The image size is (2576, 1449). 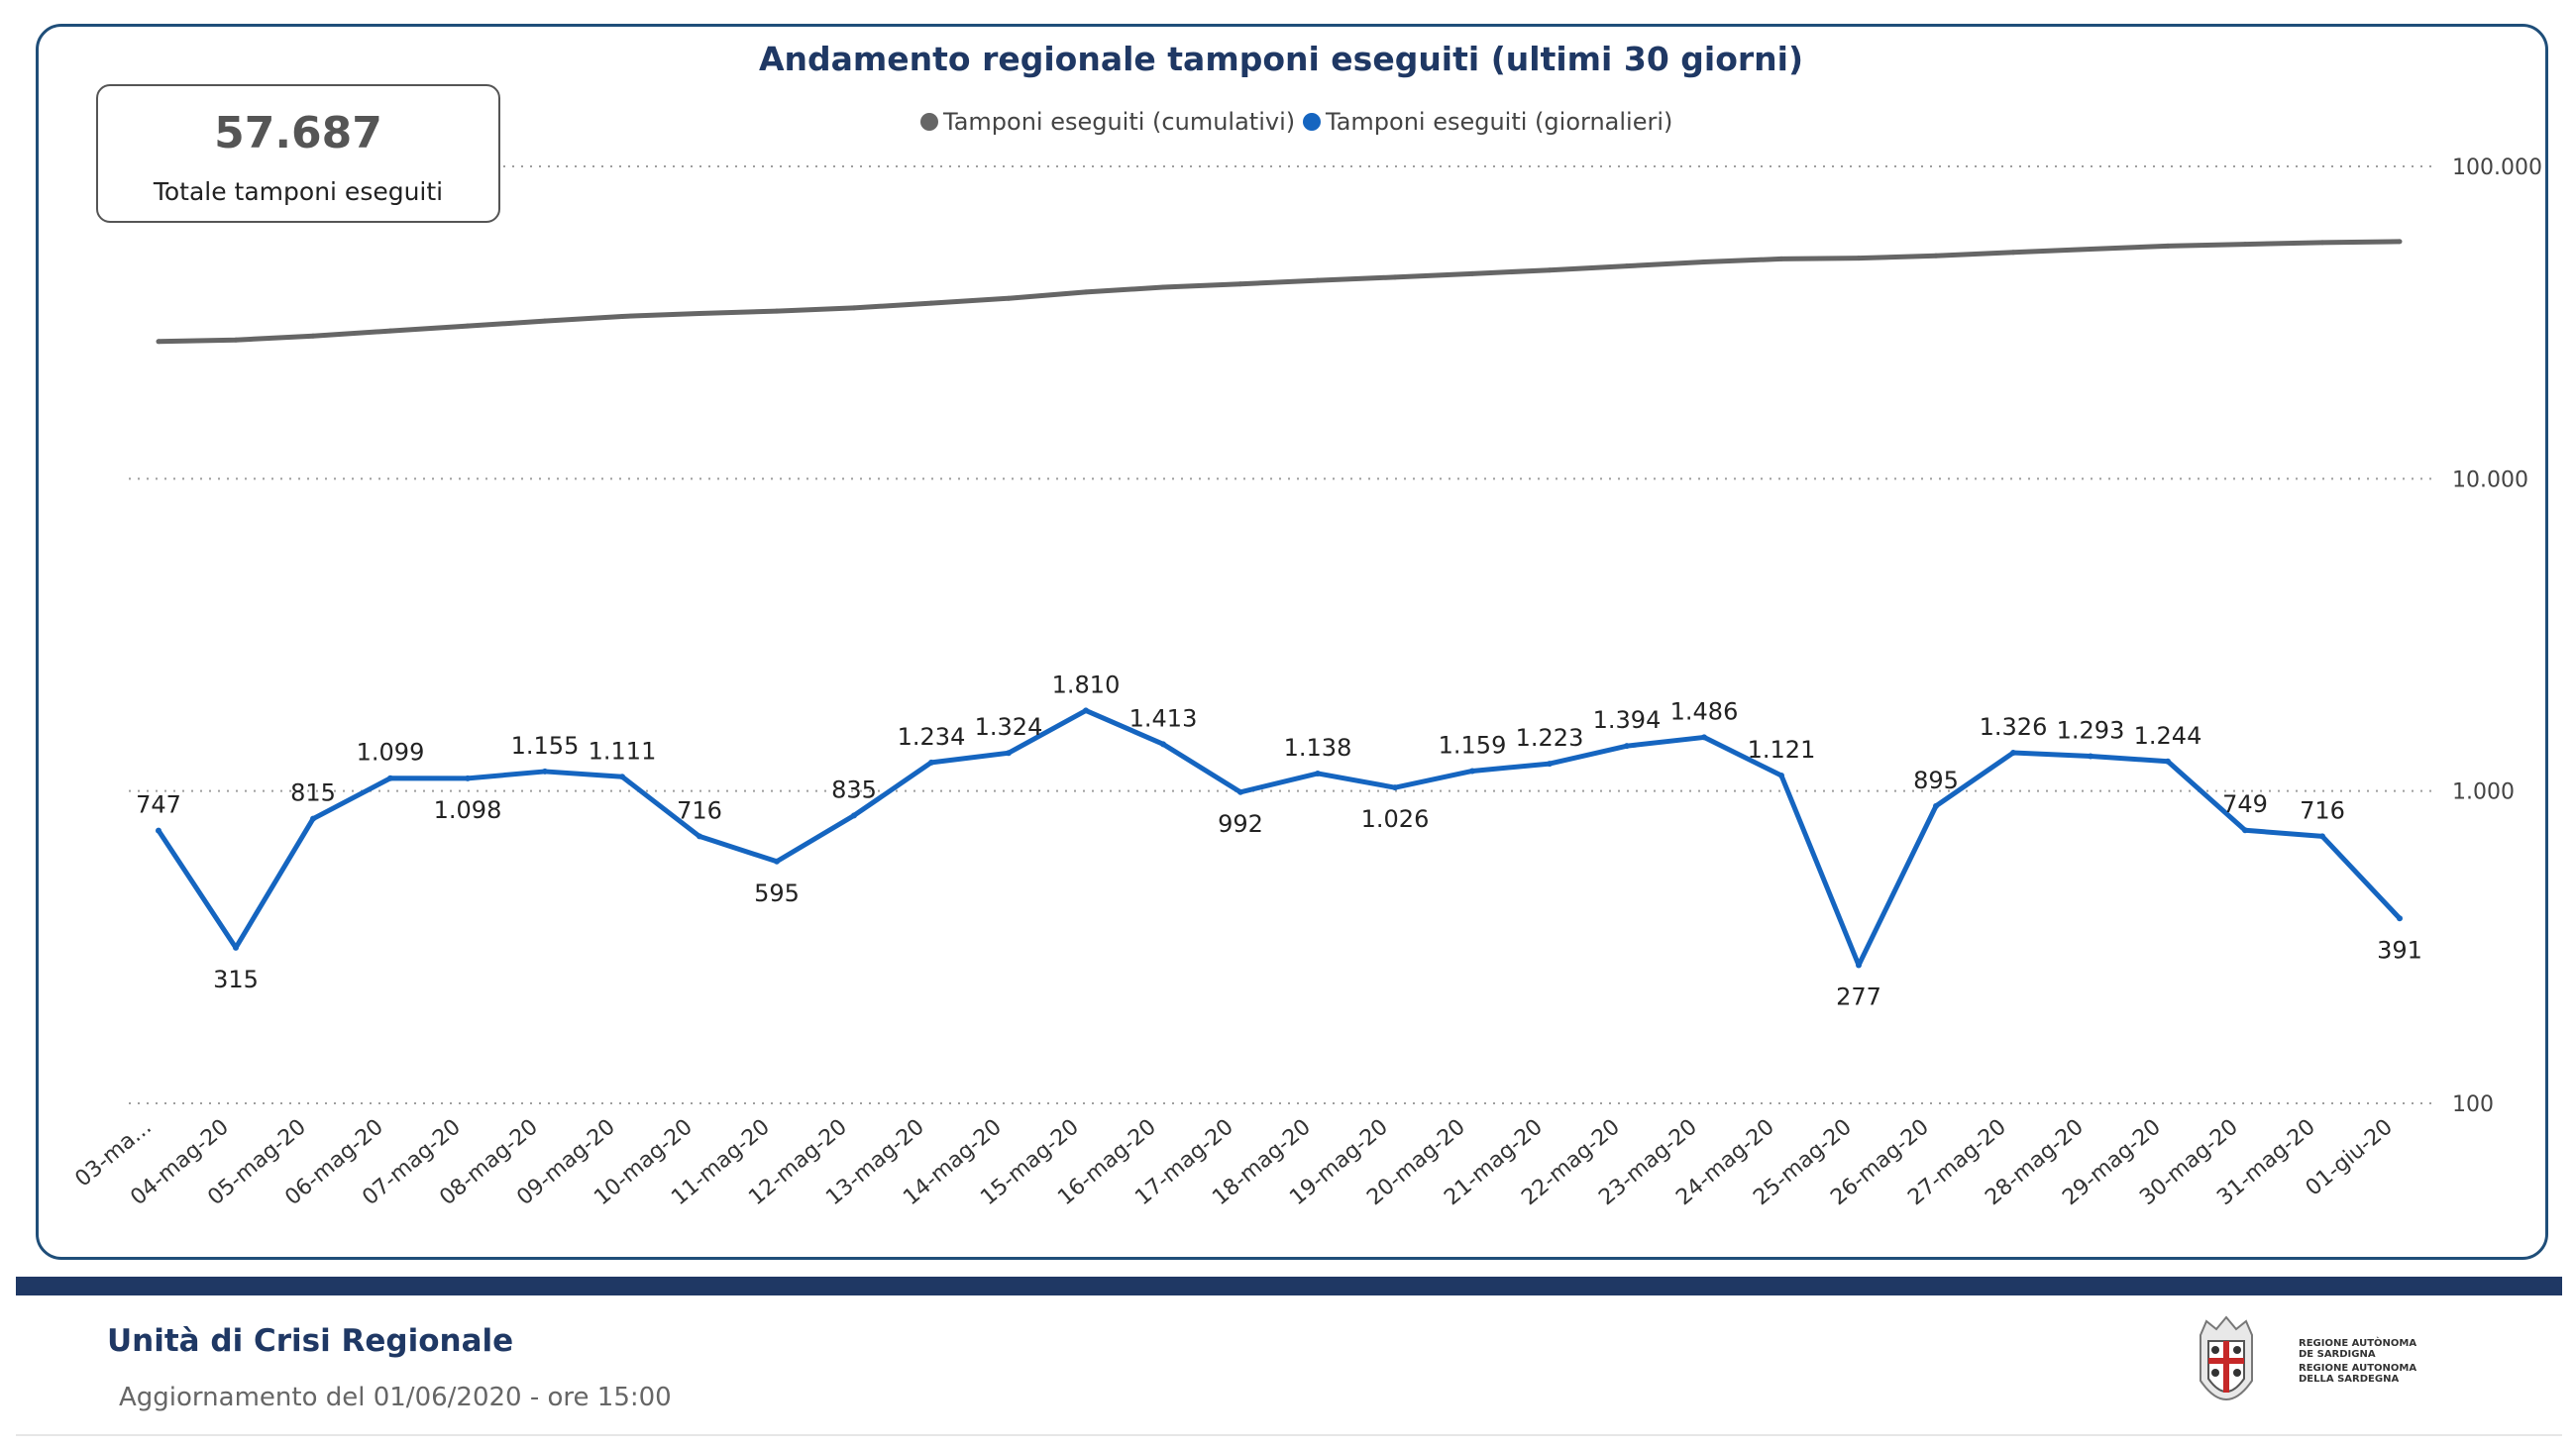 What do you see at coordinates (1279, 292) in the screenshot?
I see `series-line-cumulative` at bounding box center [1279, 292].